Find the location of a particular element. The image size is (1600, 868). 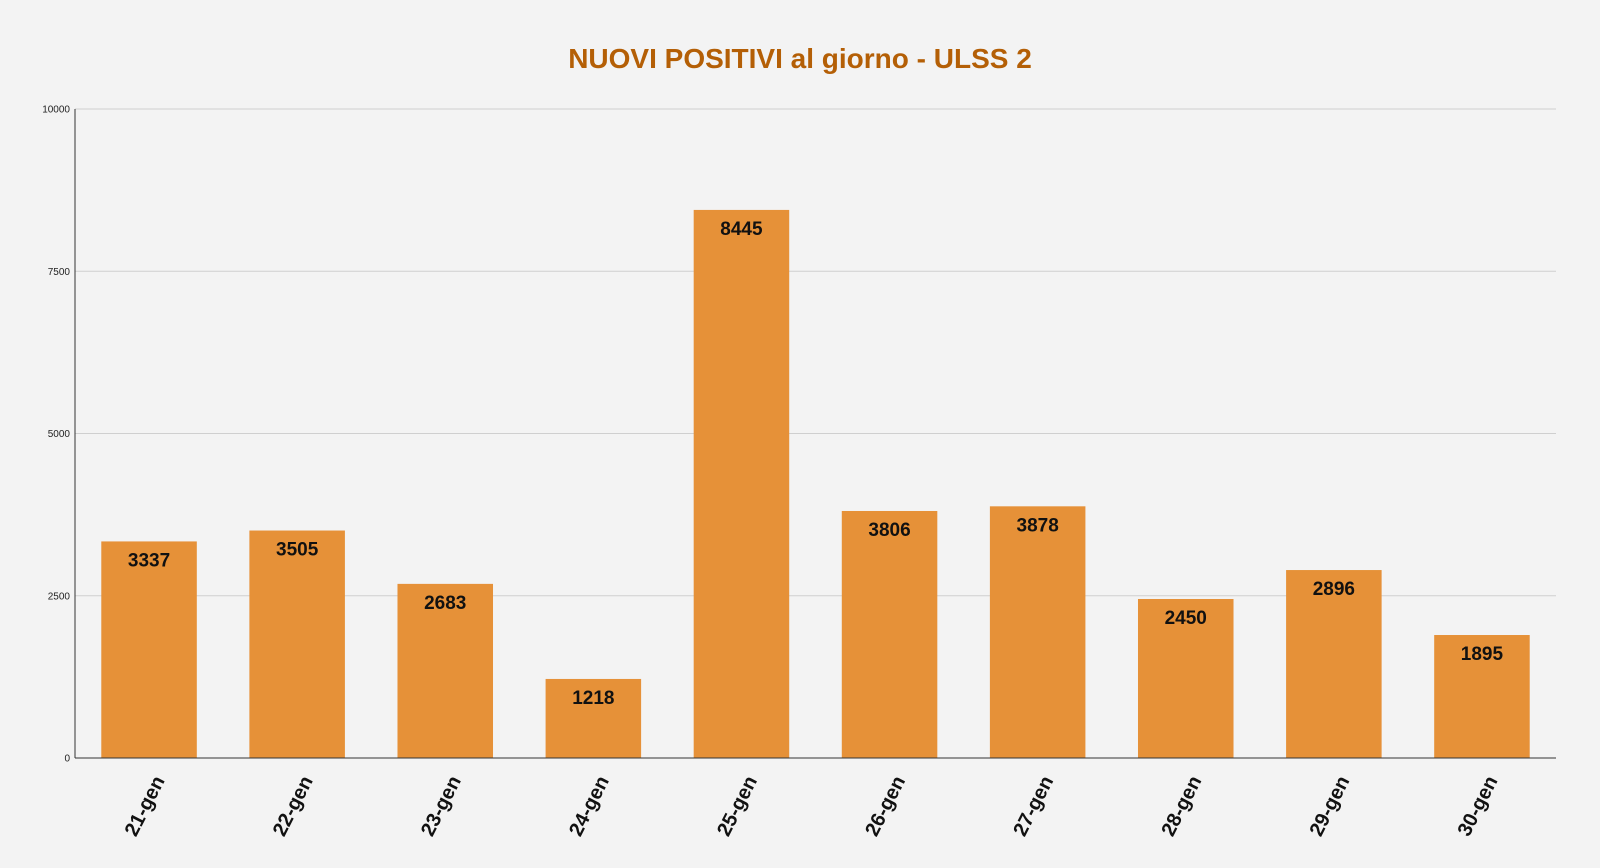

chart-title: NUOVI POSITIVI al giorno - ULSS 2 is located at coordinates (800, 58).